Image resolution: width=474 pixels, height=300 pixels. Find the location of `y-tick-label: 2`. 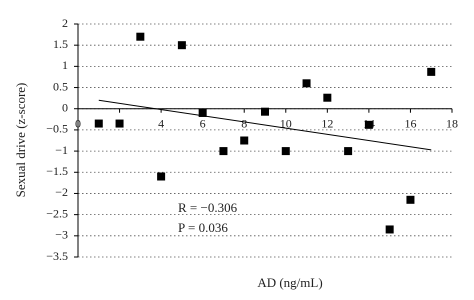

y-tick-label: 2 is located at coordinates (65, 23).